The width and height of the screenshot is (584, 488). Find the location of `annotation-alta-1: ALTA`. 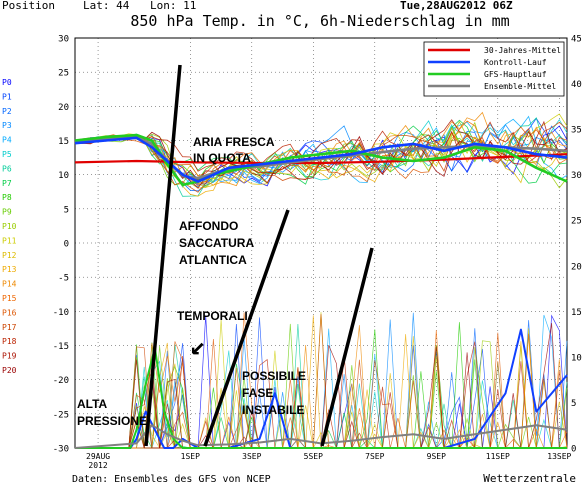

annotation-alta-1: ALTA is located at coordinates (92, 404).